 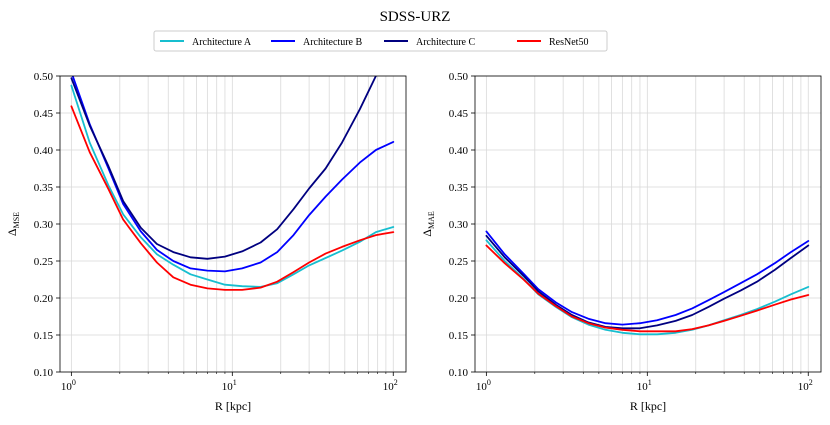 I want to click on legend-frame, so click(x=380, y=41).